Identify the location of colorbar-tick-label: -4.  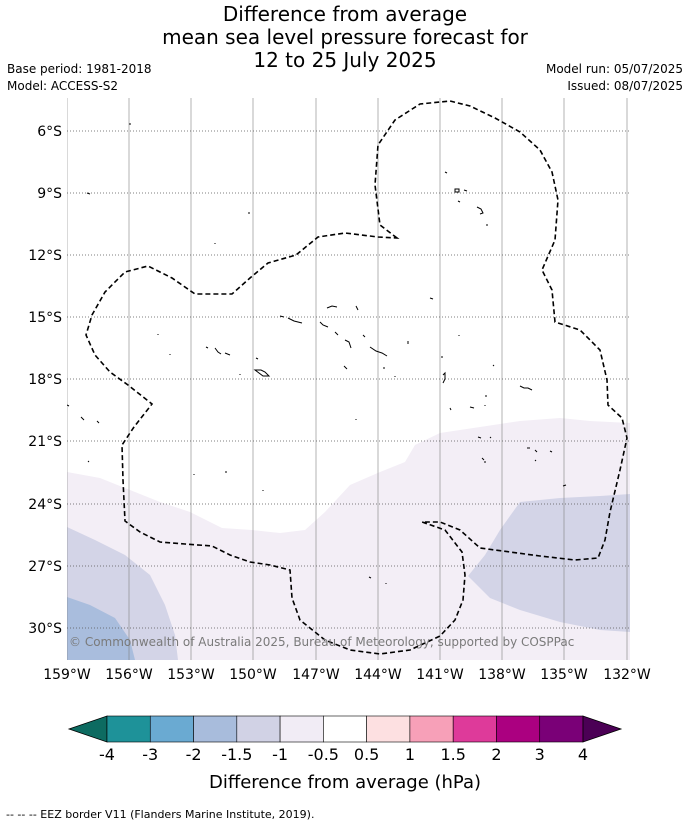
(107, 754).